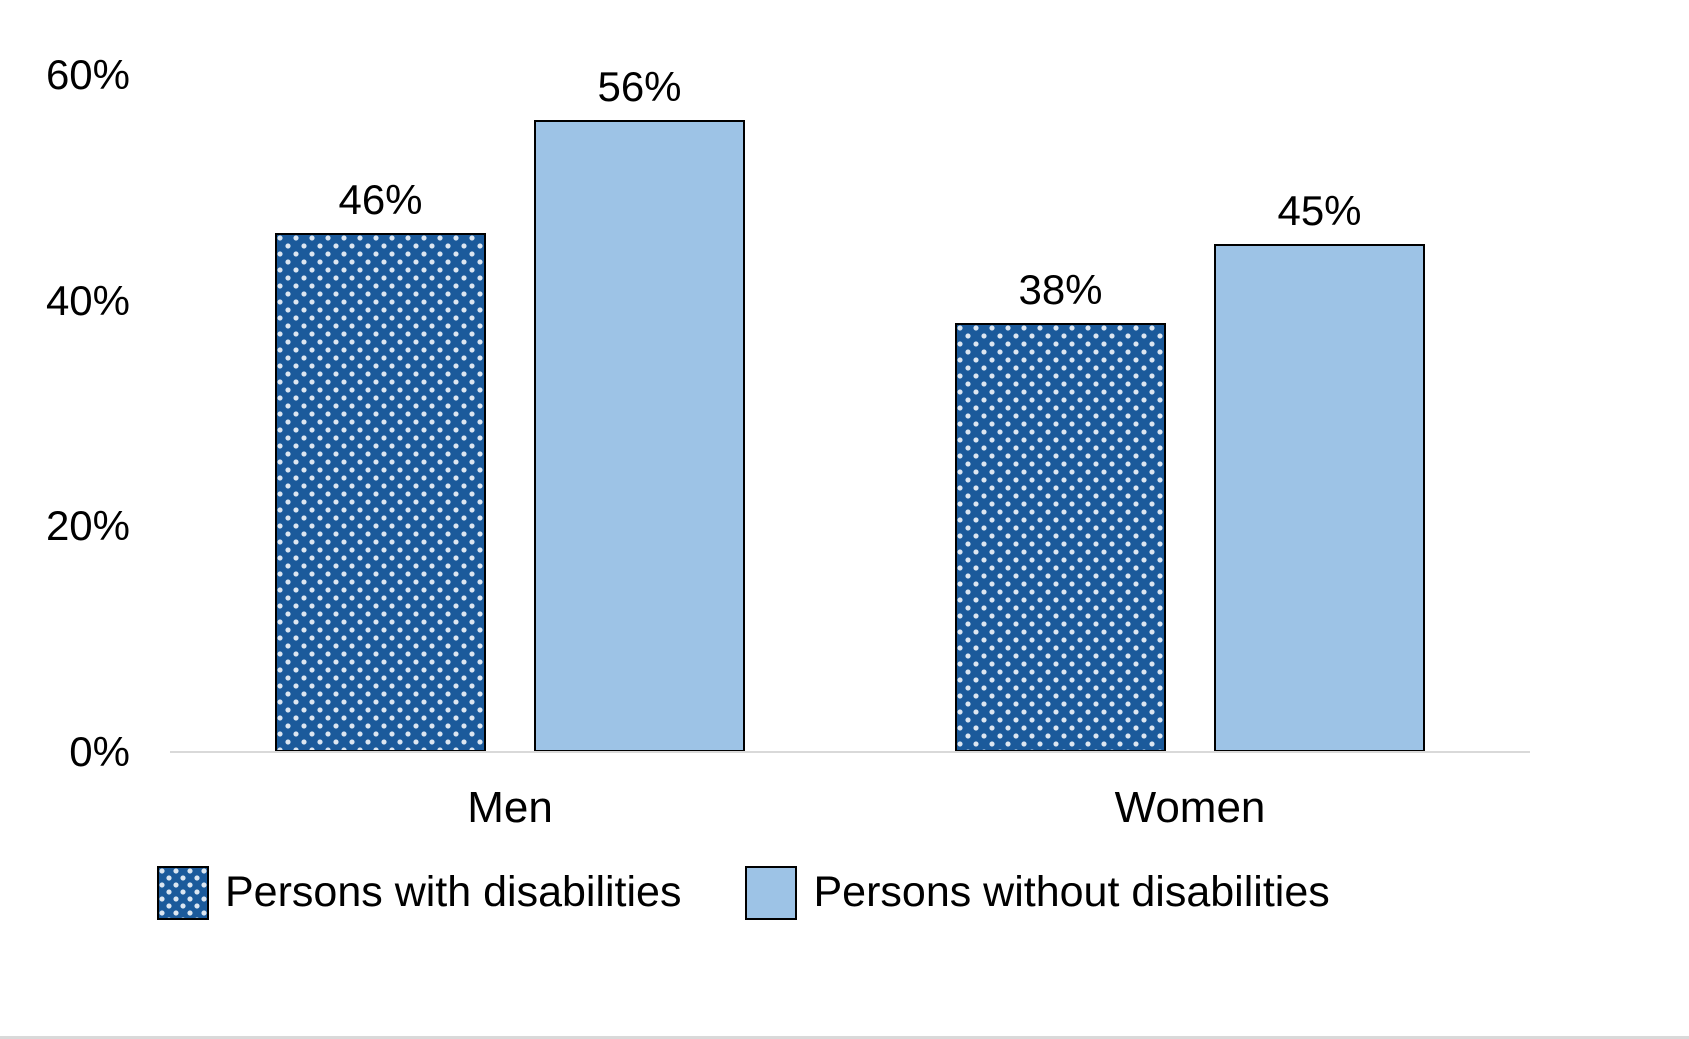 The width and height of the screenshot is (1689, 1039). I want to click on bar-value-label: 45%, so click(1319, 211).